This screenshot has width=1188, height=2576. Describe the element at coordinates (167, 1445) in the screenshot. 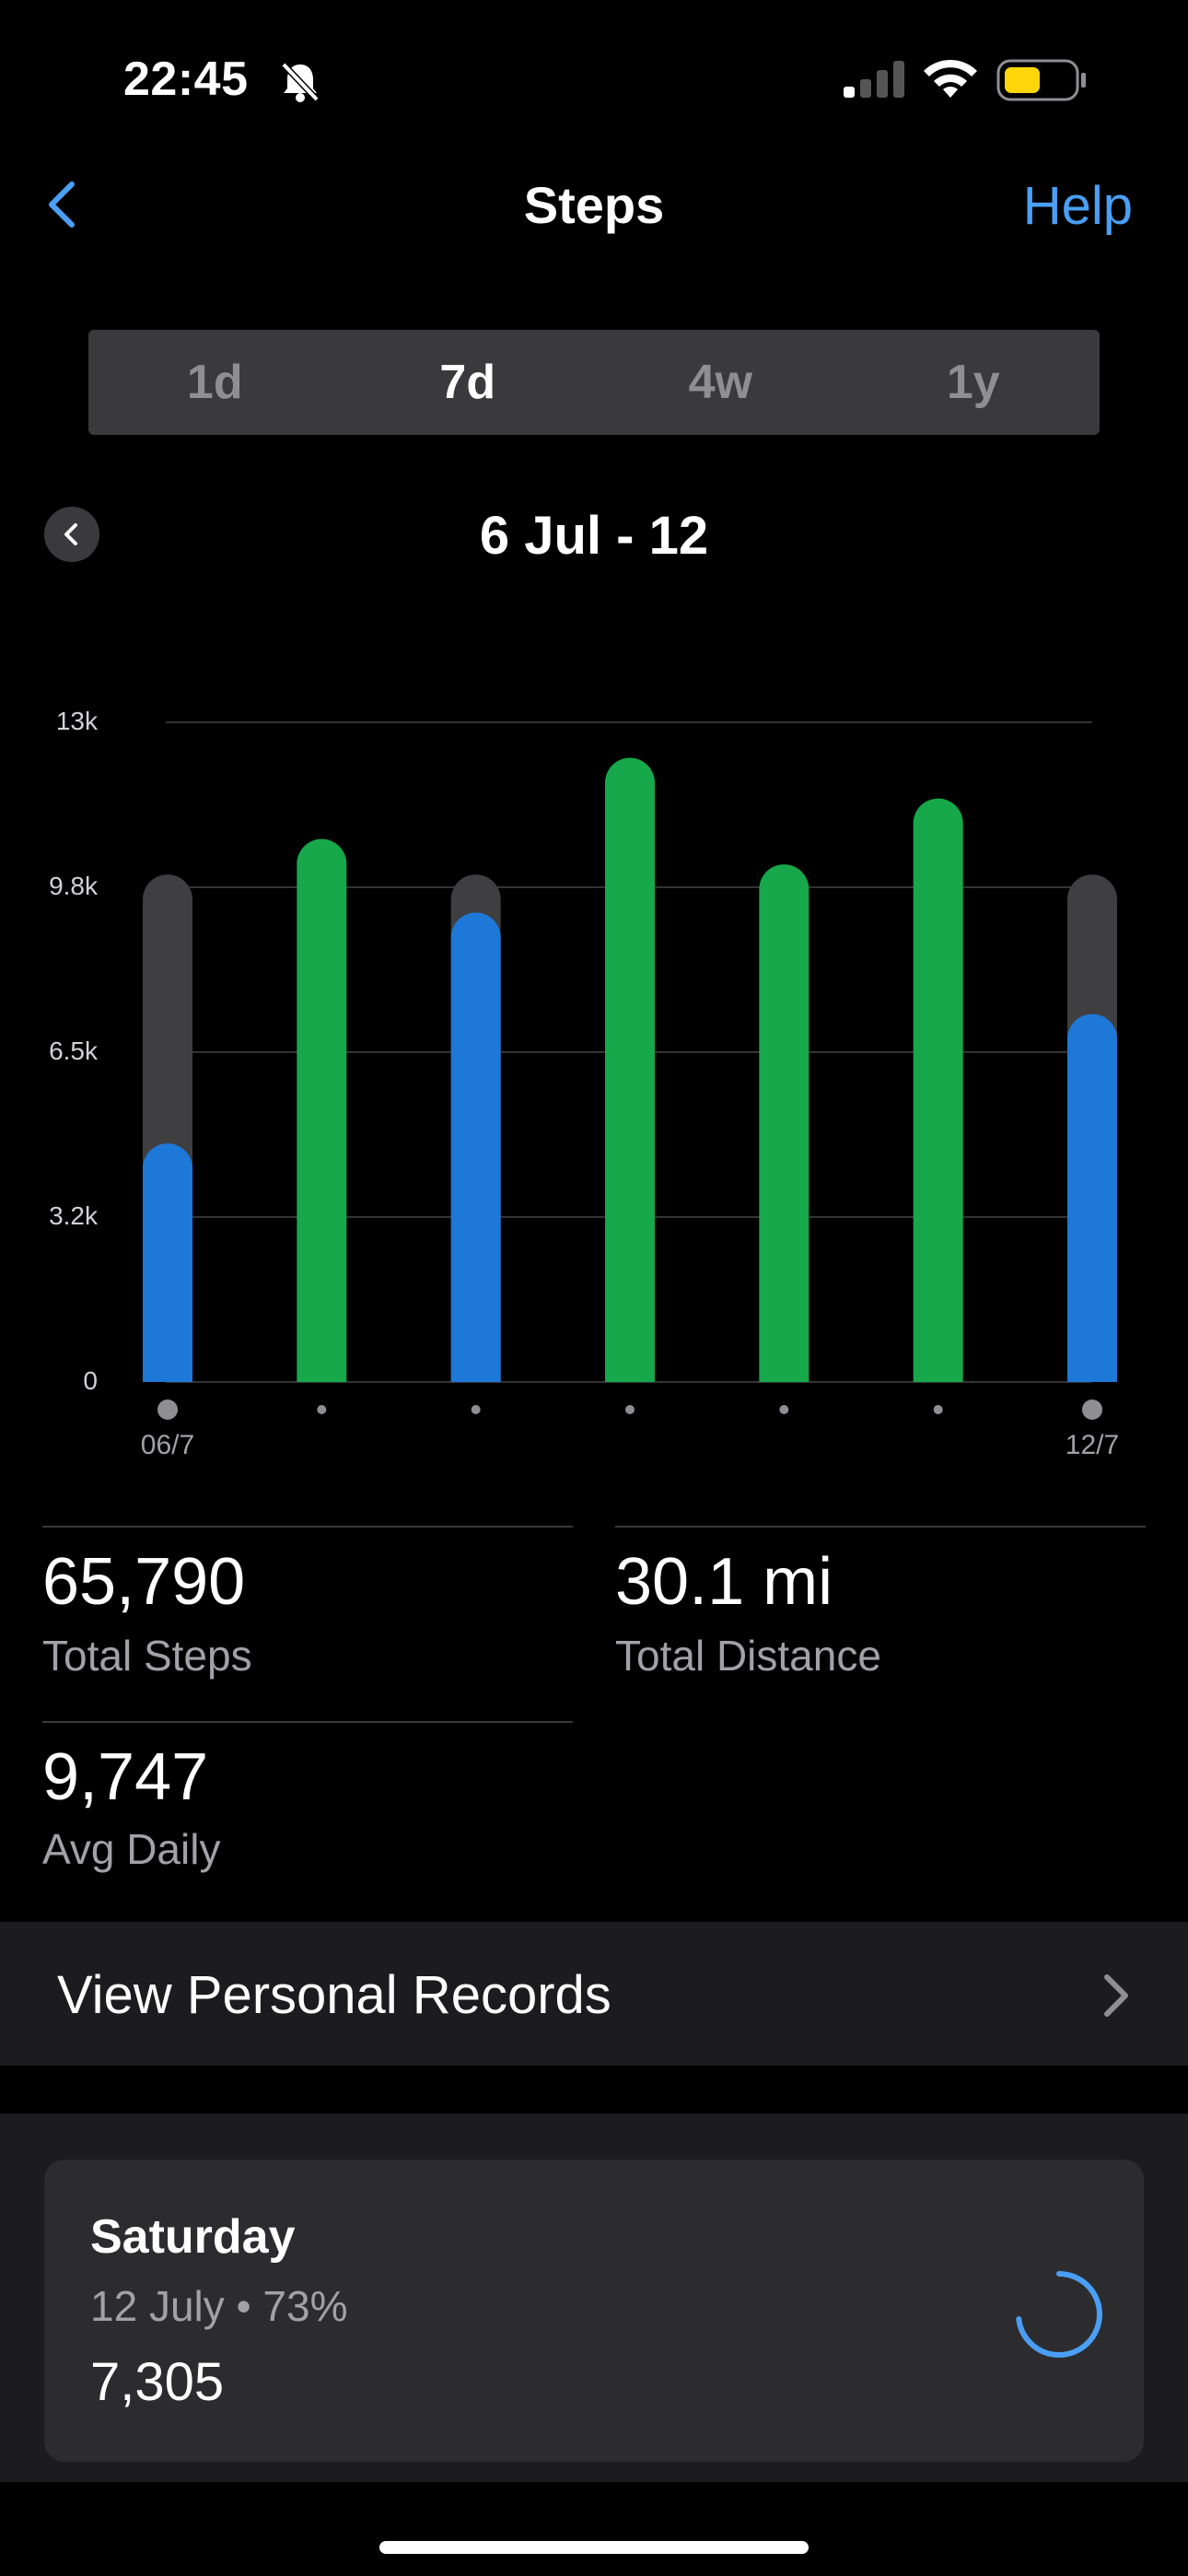

I see `x-tick-label: 06/7` at that location.